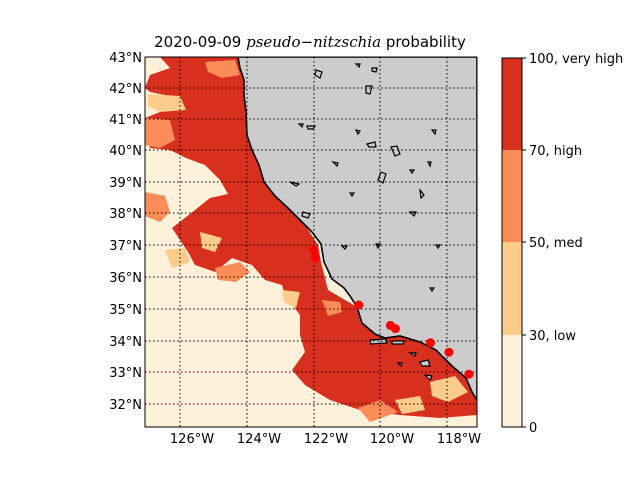 This screenshot has height=480, width=640. I want to click on lon-tick: 122°W, so click(326, 439).